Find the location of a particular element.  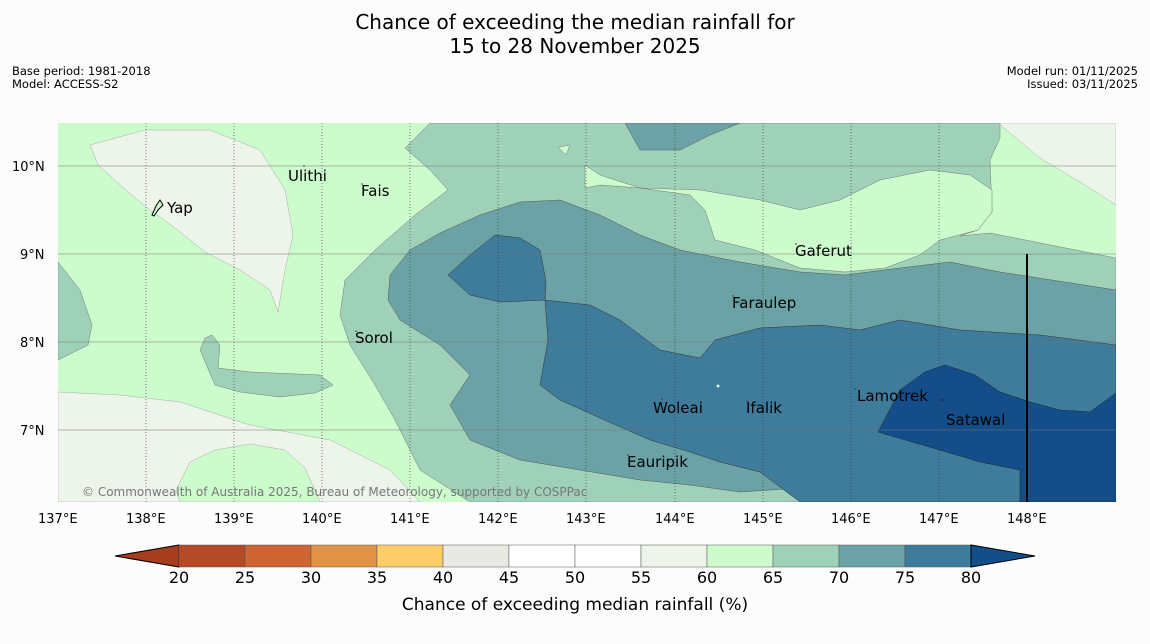

colorbar-tick-label: 70 is located at coordinates (839, 577).